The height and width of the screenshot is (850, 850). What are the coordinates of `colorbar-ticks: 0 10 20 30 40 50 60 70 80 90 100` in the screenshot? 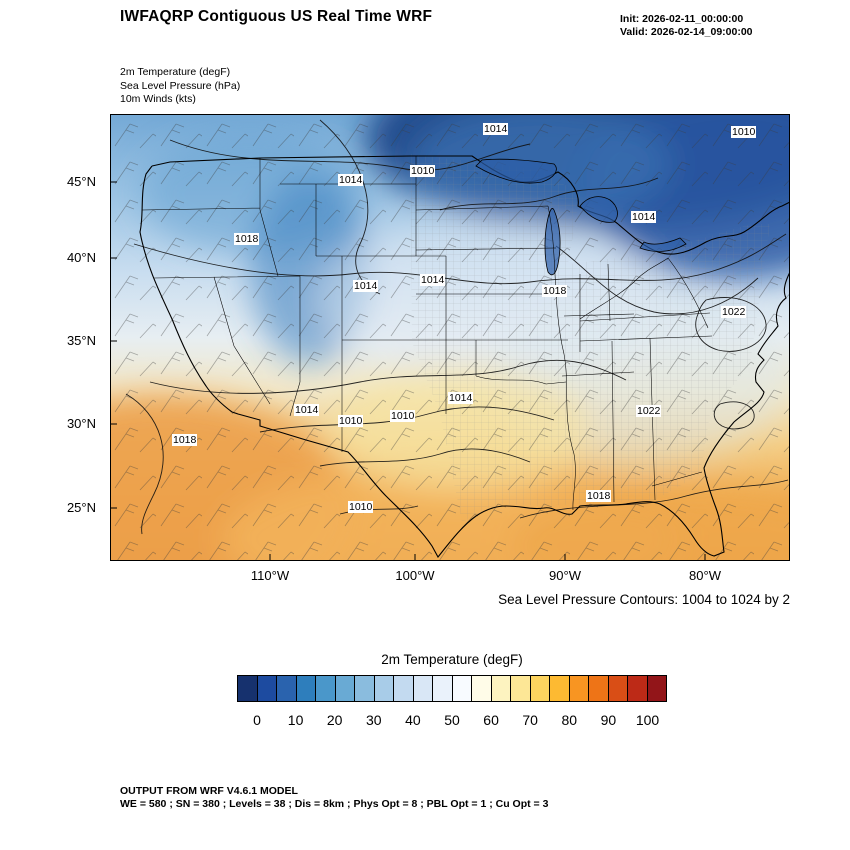 It's located at (452, 721).